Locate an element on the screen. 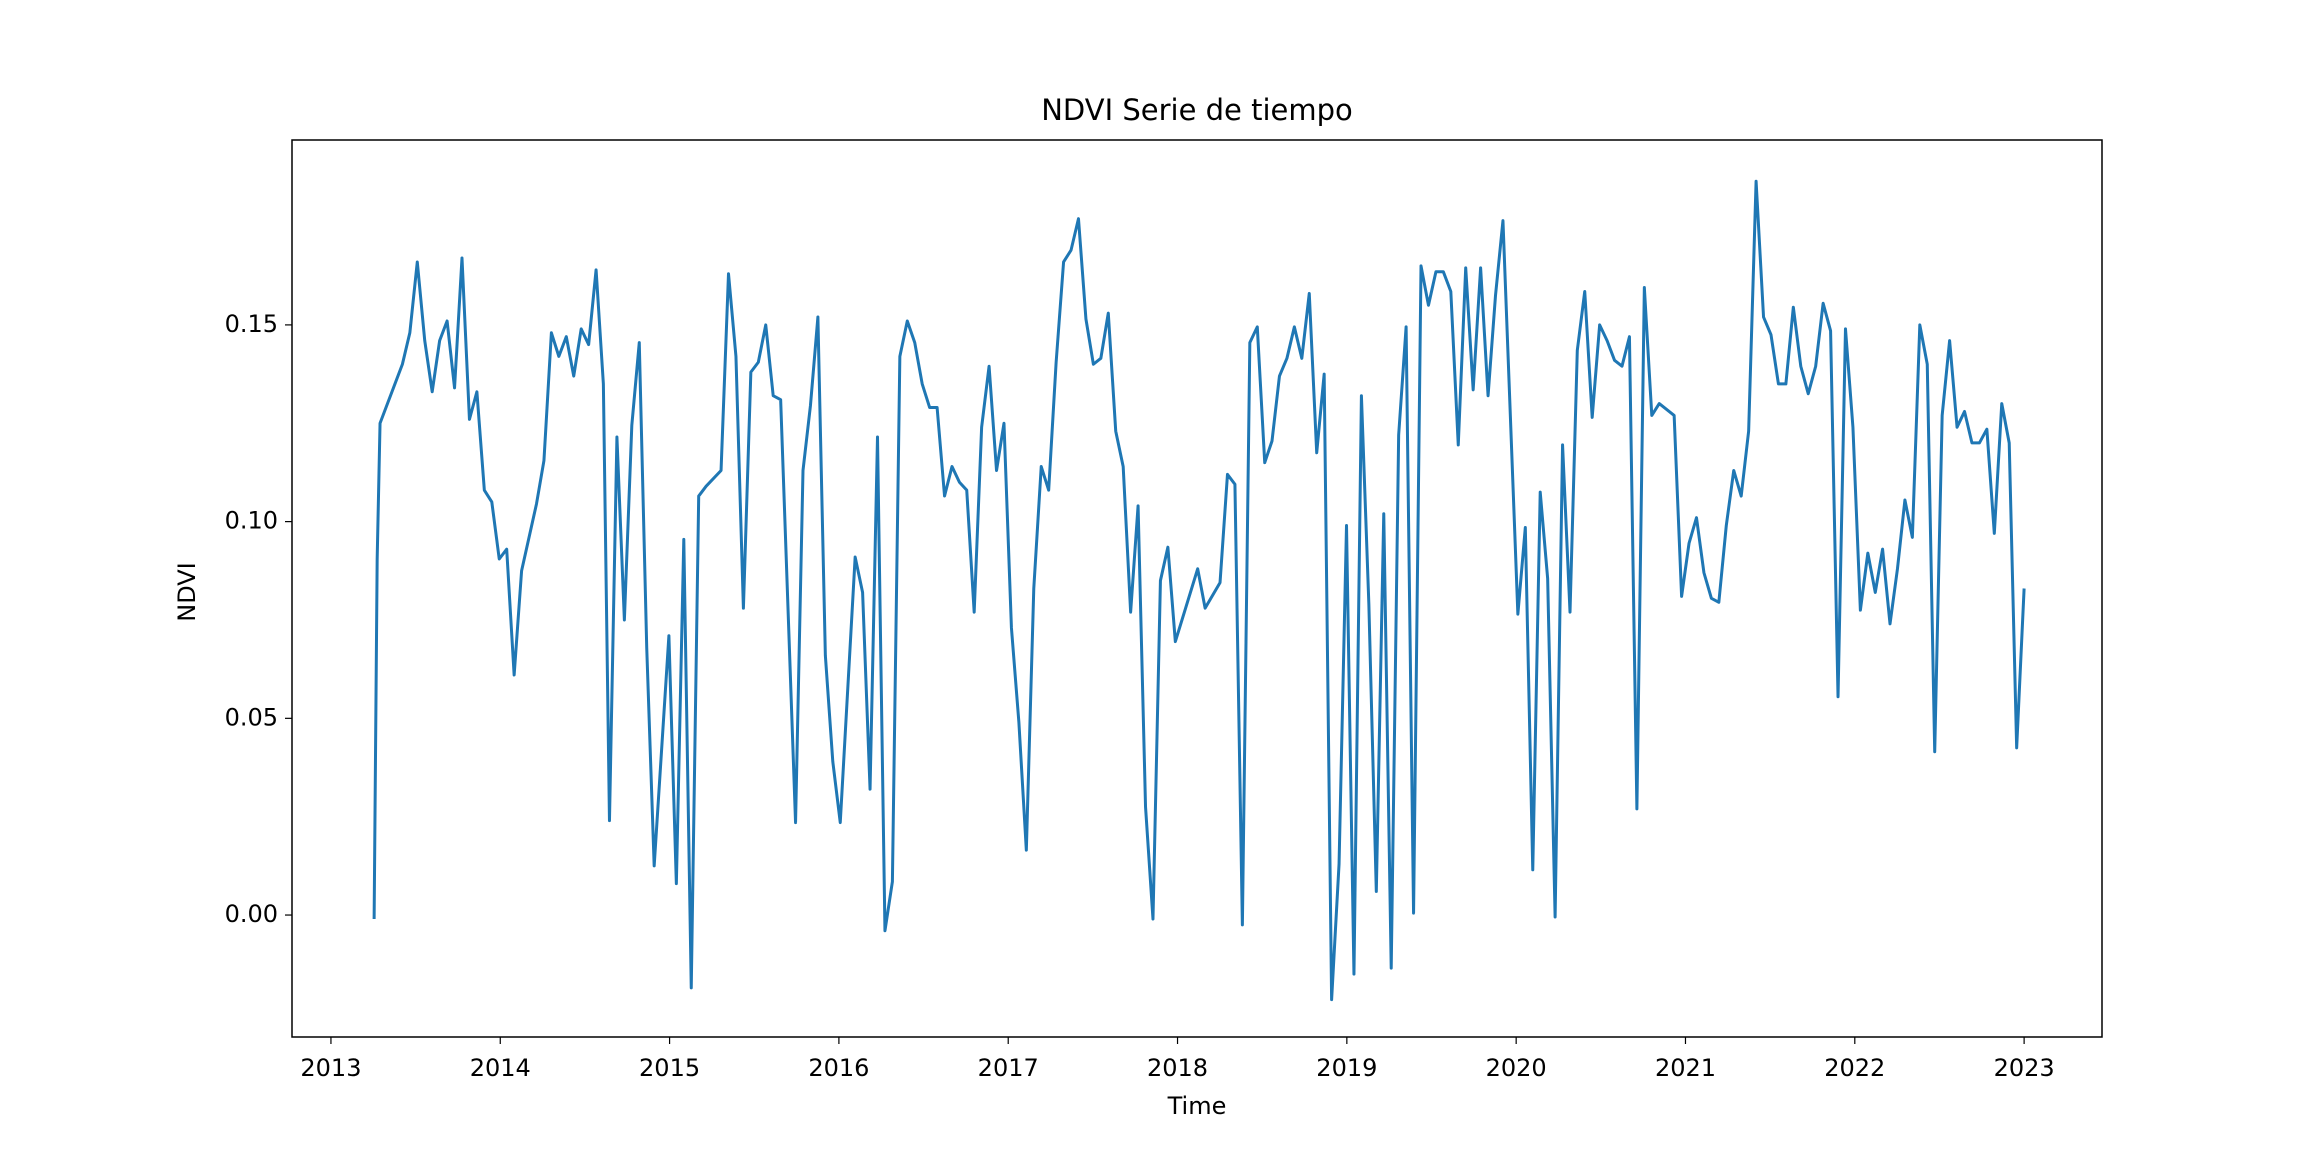 This screenshot has width=2304, height=1152. x-tick-label: 2020 is located at coordinates (1516, 1068).